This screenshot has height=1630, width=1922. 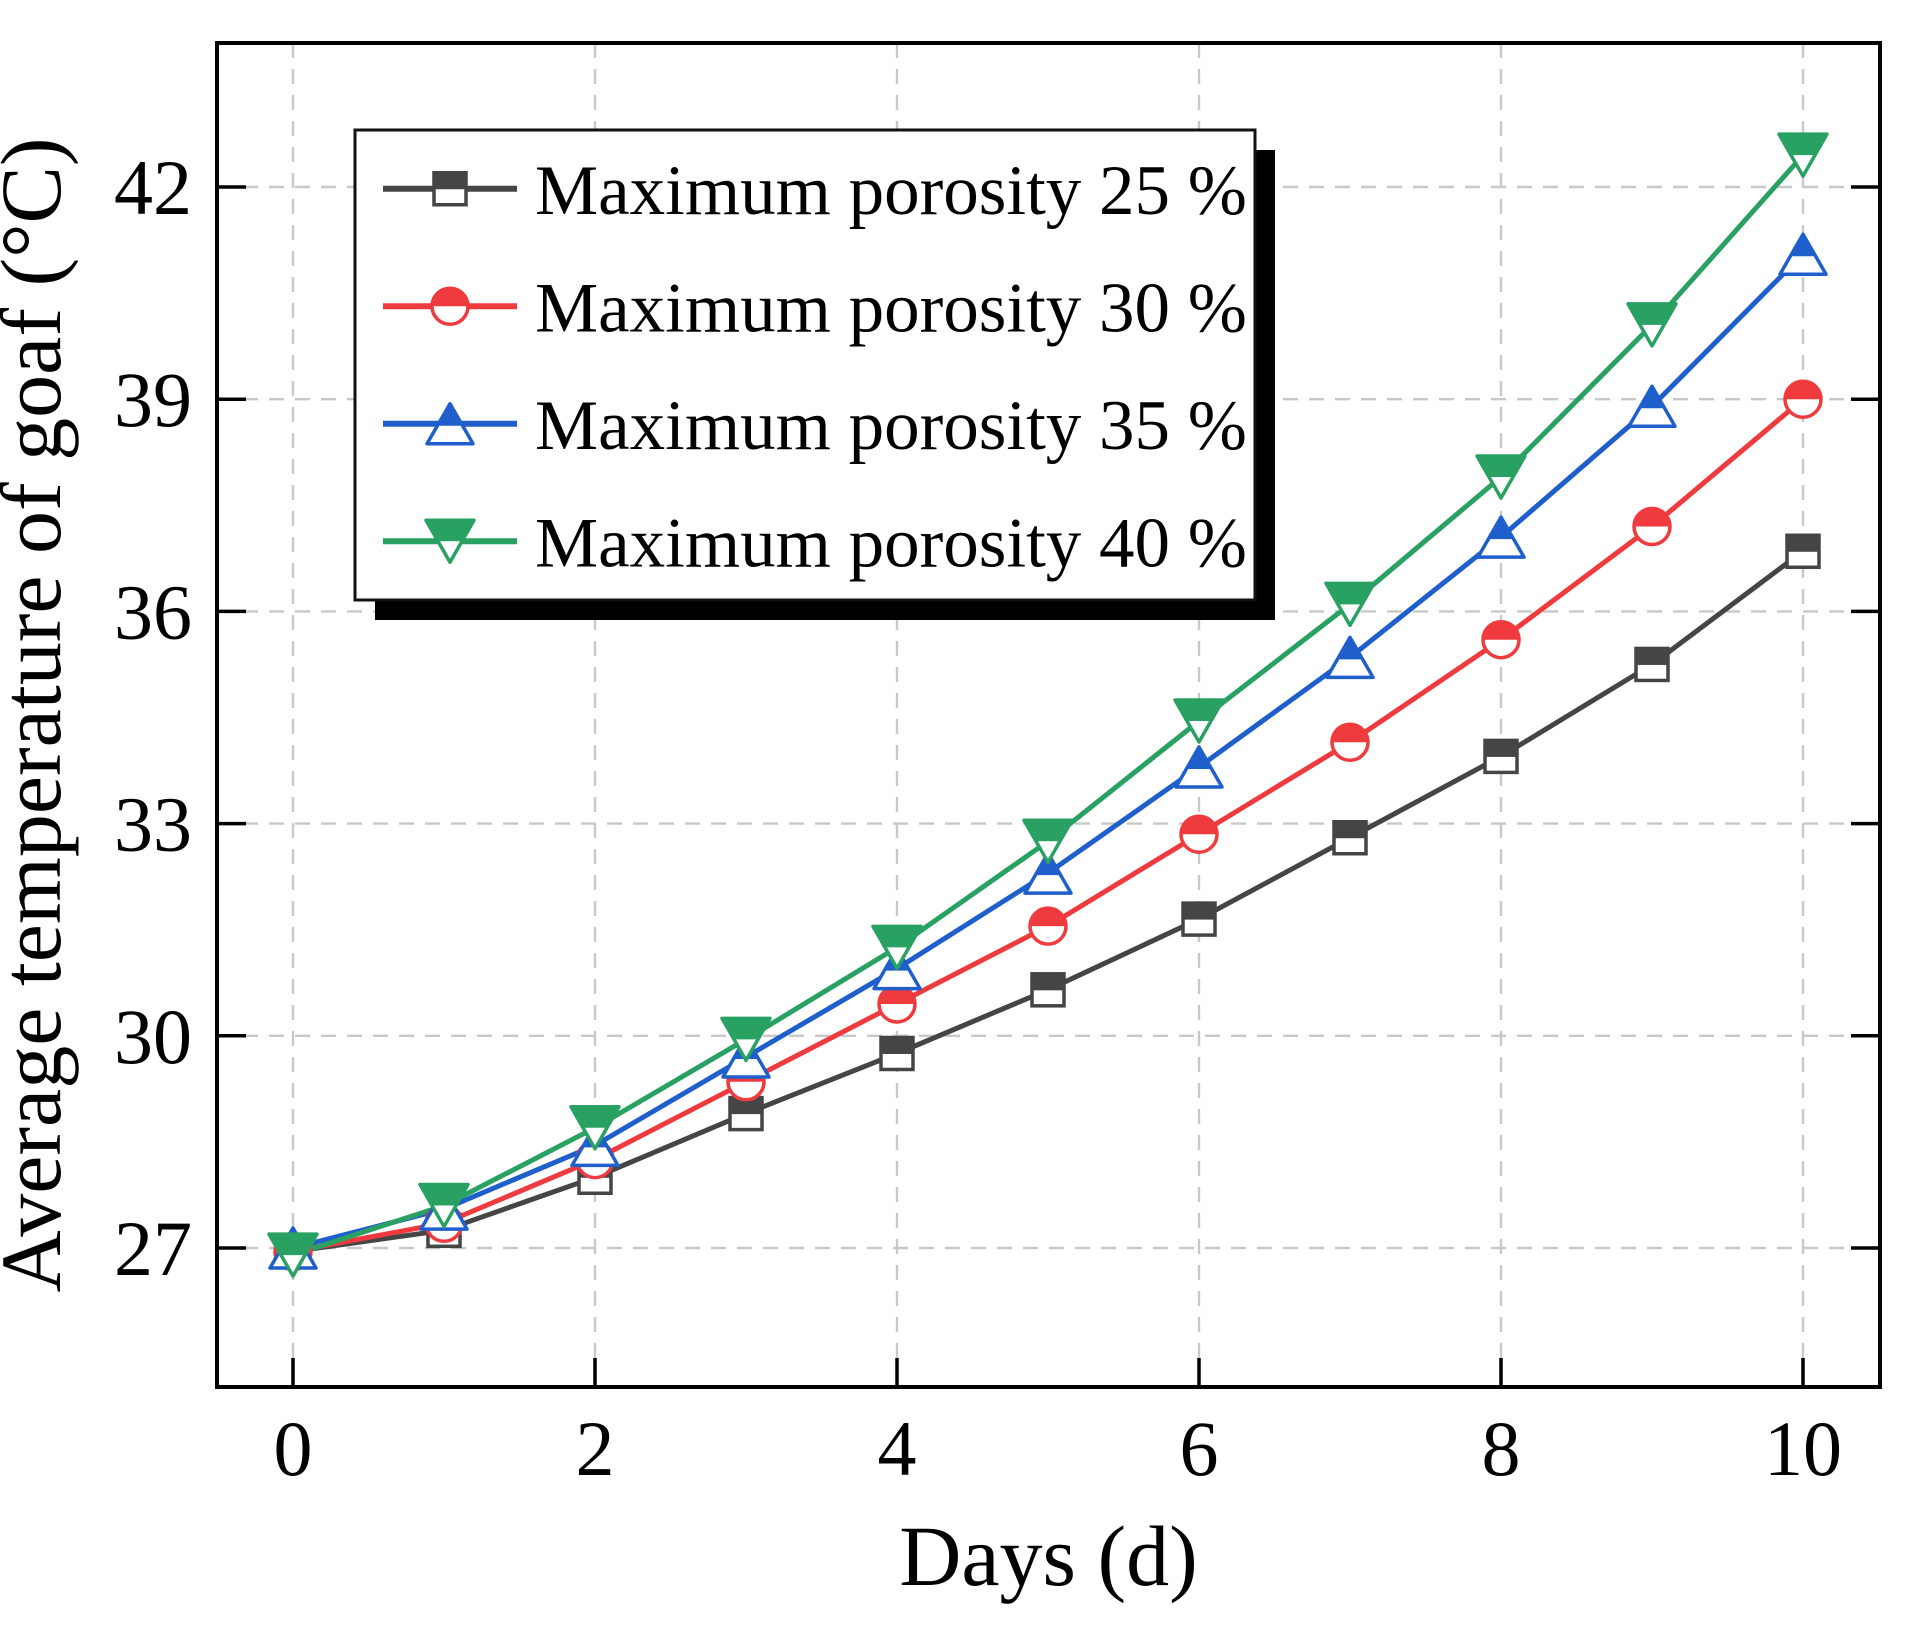 What do you see at coordinates (153, 399) in the screenshot?
I see `y-tick-label: 39` at bounding box center [153, 399].